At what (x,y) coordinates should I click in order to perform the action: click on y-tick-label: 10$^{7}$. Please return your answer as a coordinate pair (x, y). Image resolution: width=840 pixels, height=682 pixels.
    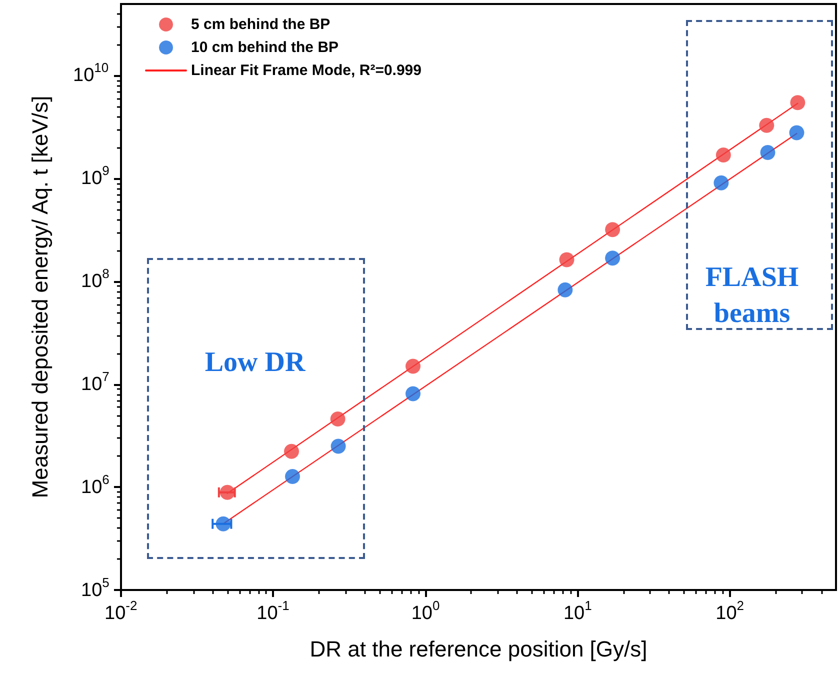
    Looking at the image, I should click on (95, 381).